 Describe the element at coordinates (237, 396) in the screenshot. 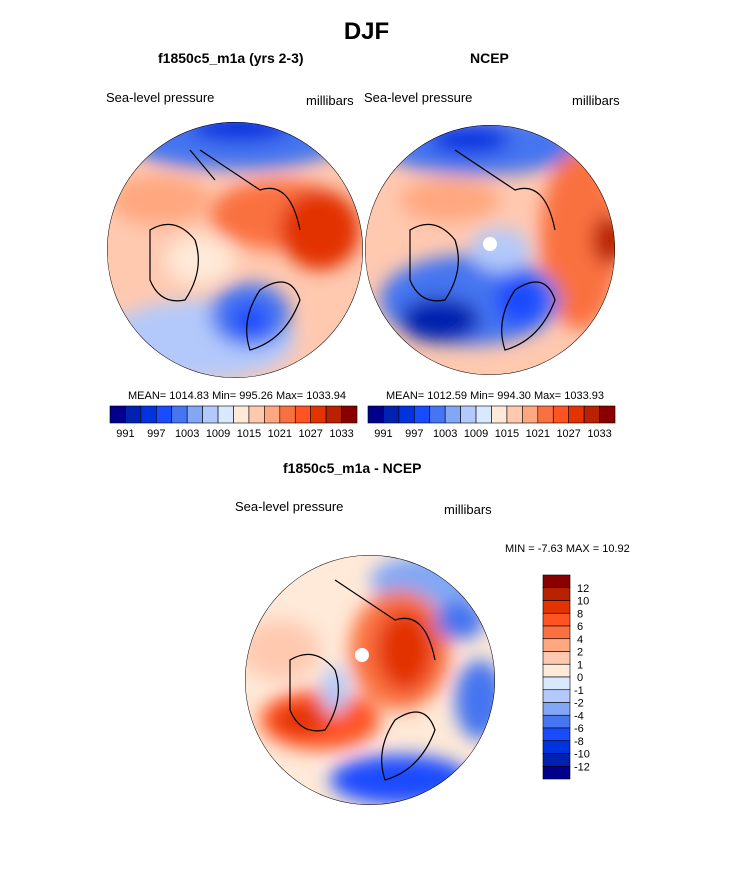

I see `panel1-stats: MEAN= 1014.83 Min= 995.26 Max= 1033.94` at that location.